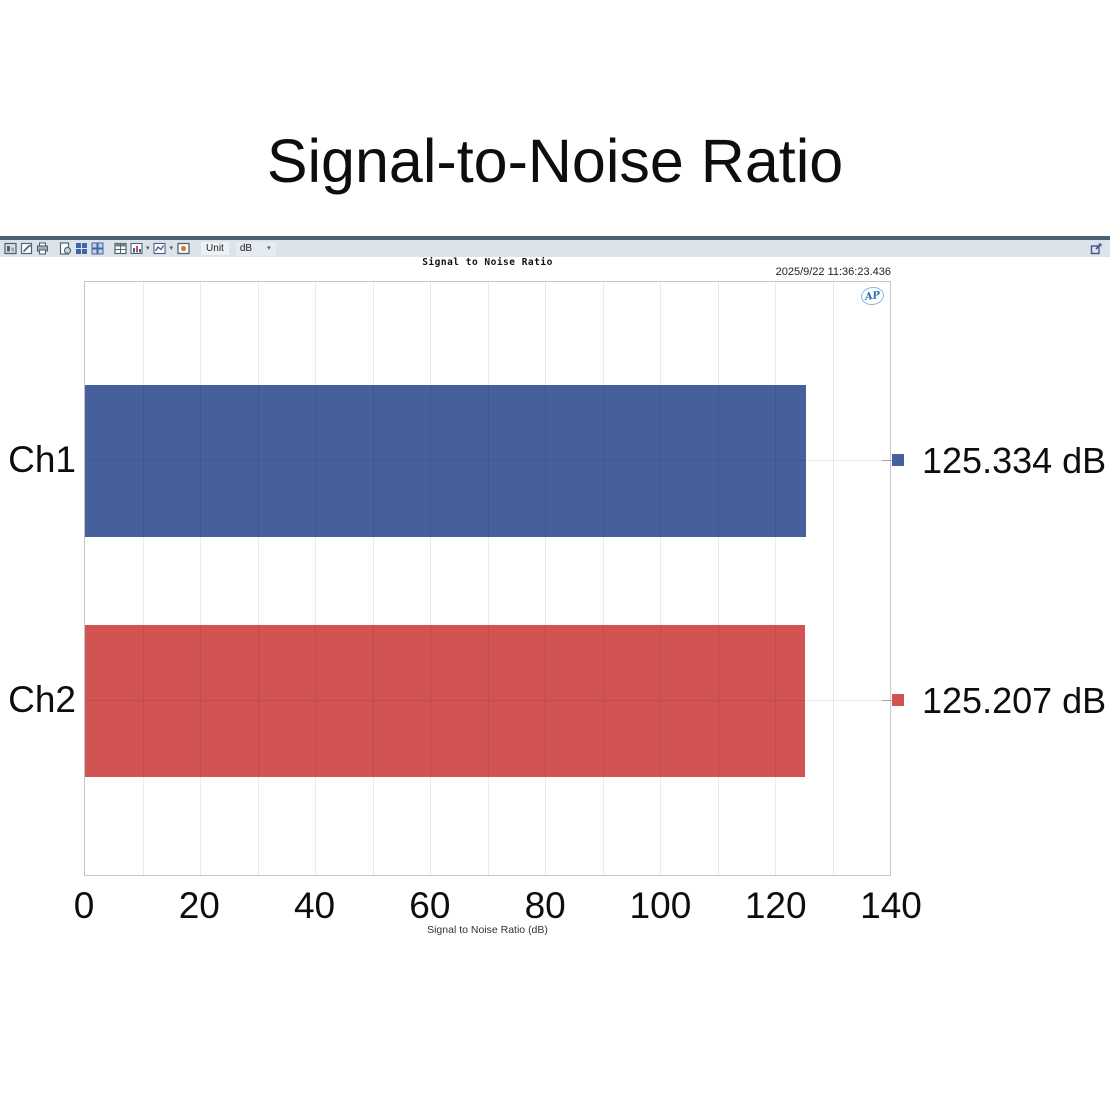 The width and height of the screenshot is (1110, 1110). What do you see at coordinates (136, 249) in the screenshot?
I see `bar-chart-dropdown-icon` at bounding box center [136, 249].